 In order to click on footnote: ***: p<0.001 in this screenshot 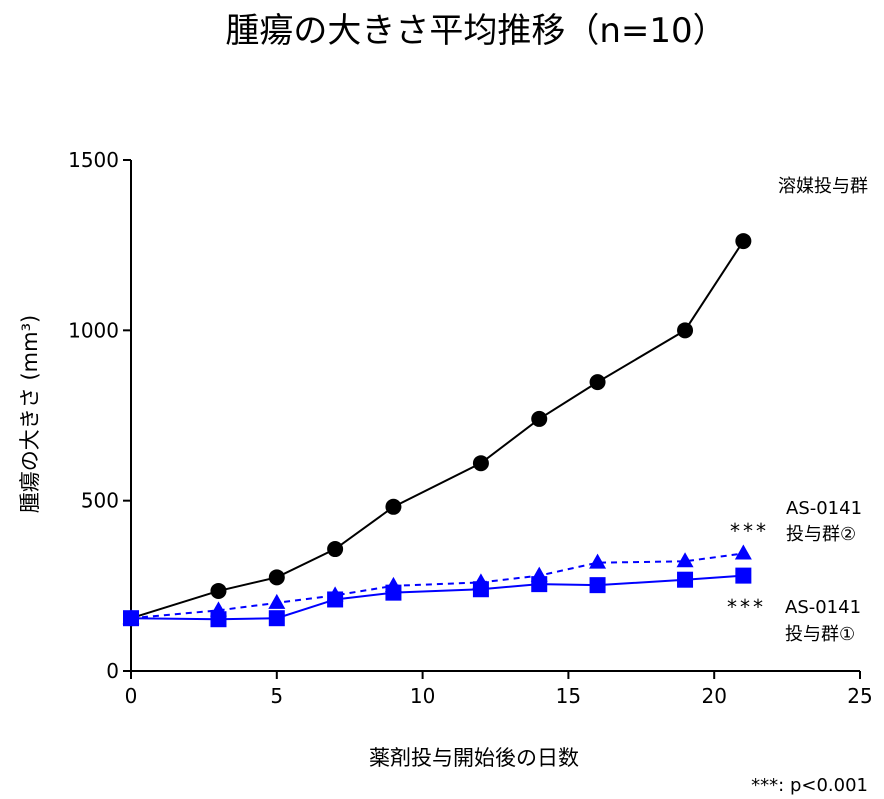, I will do `click(809, 785)`.